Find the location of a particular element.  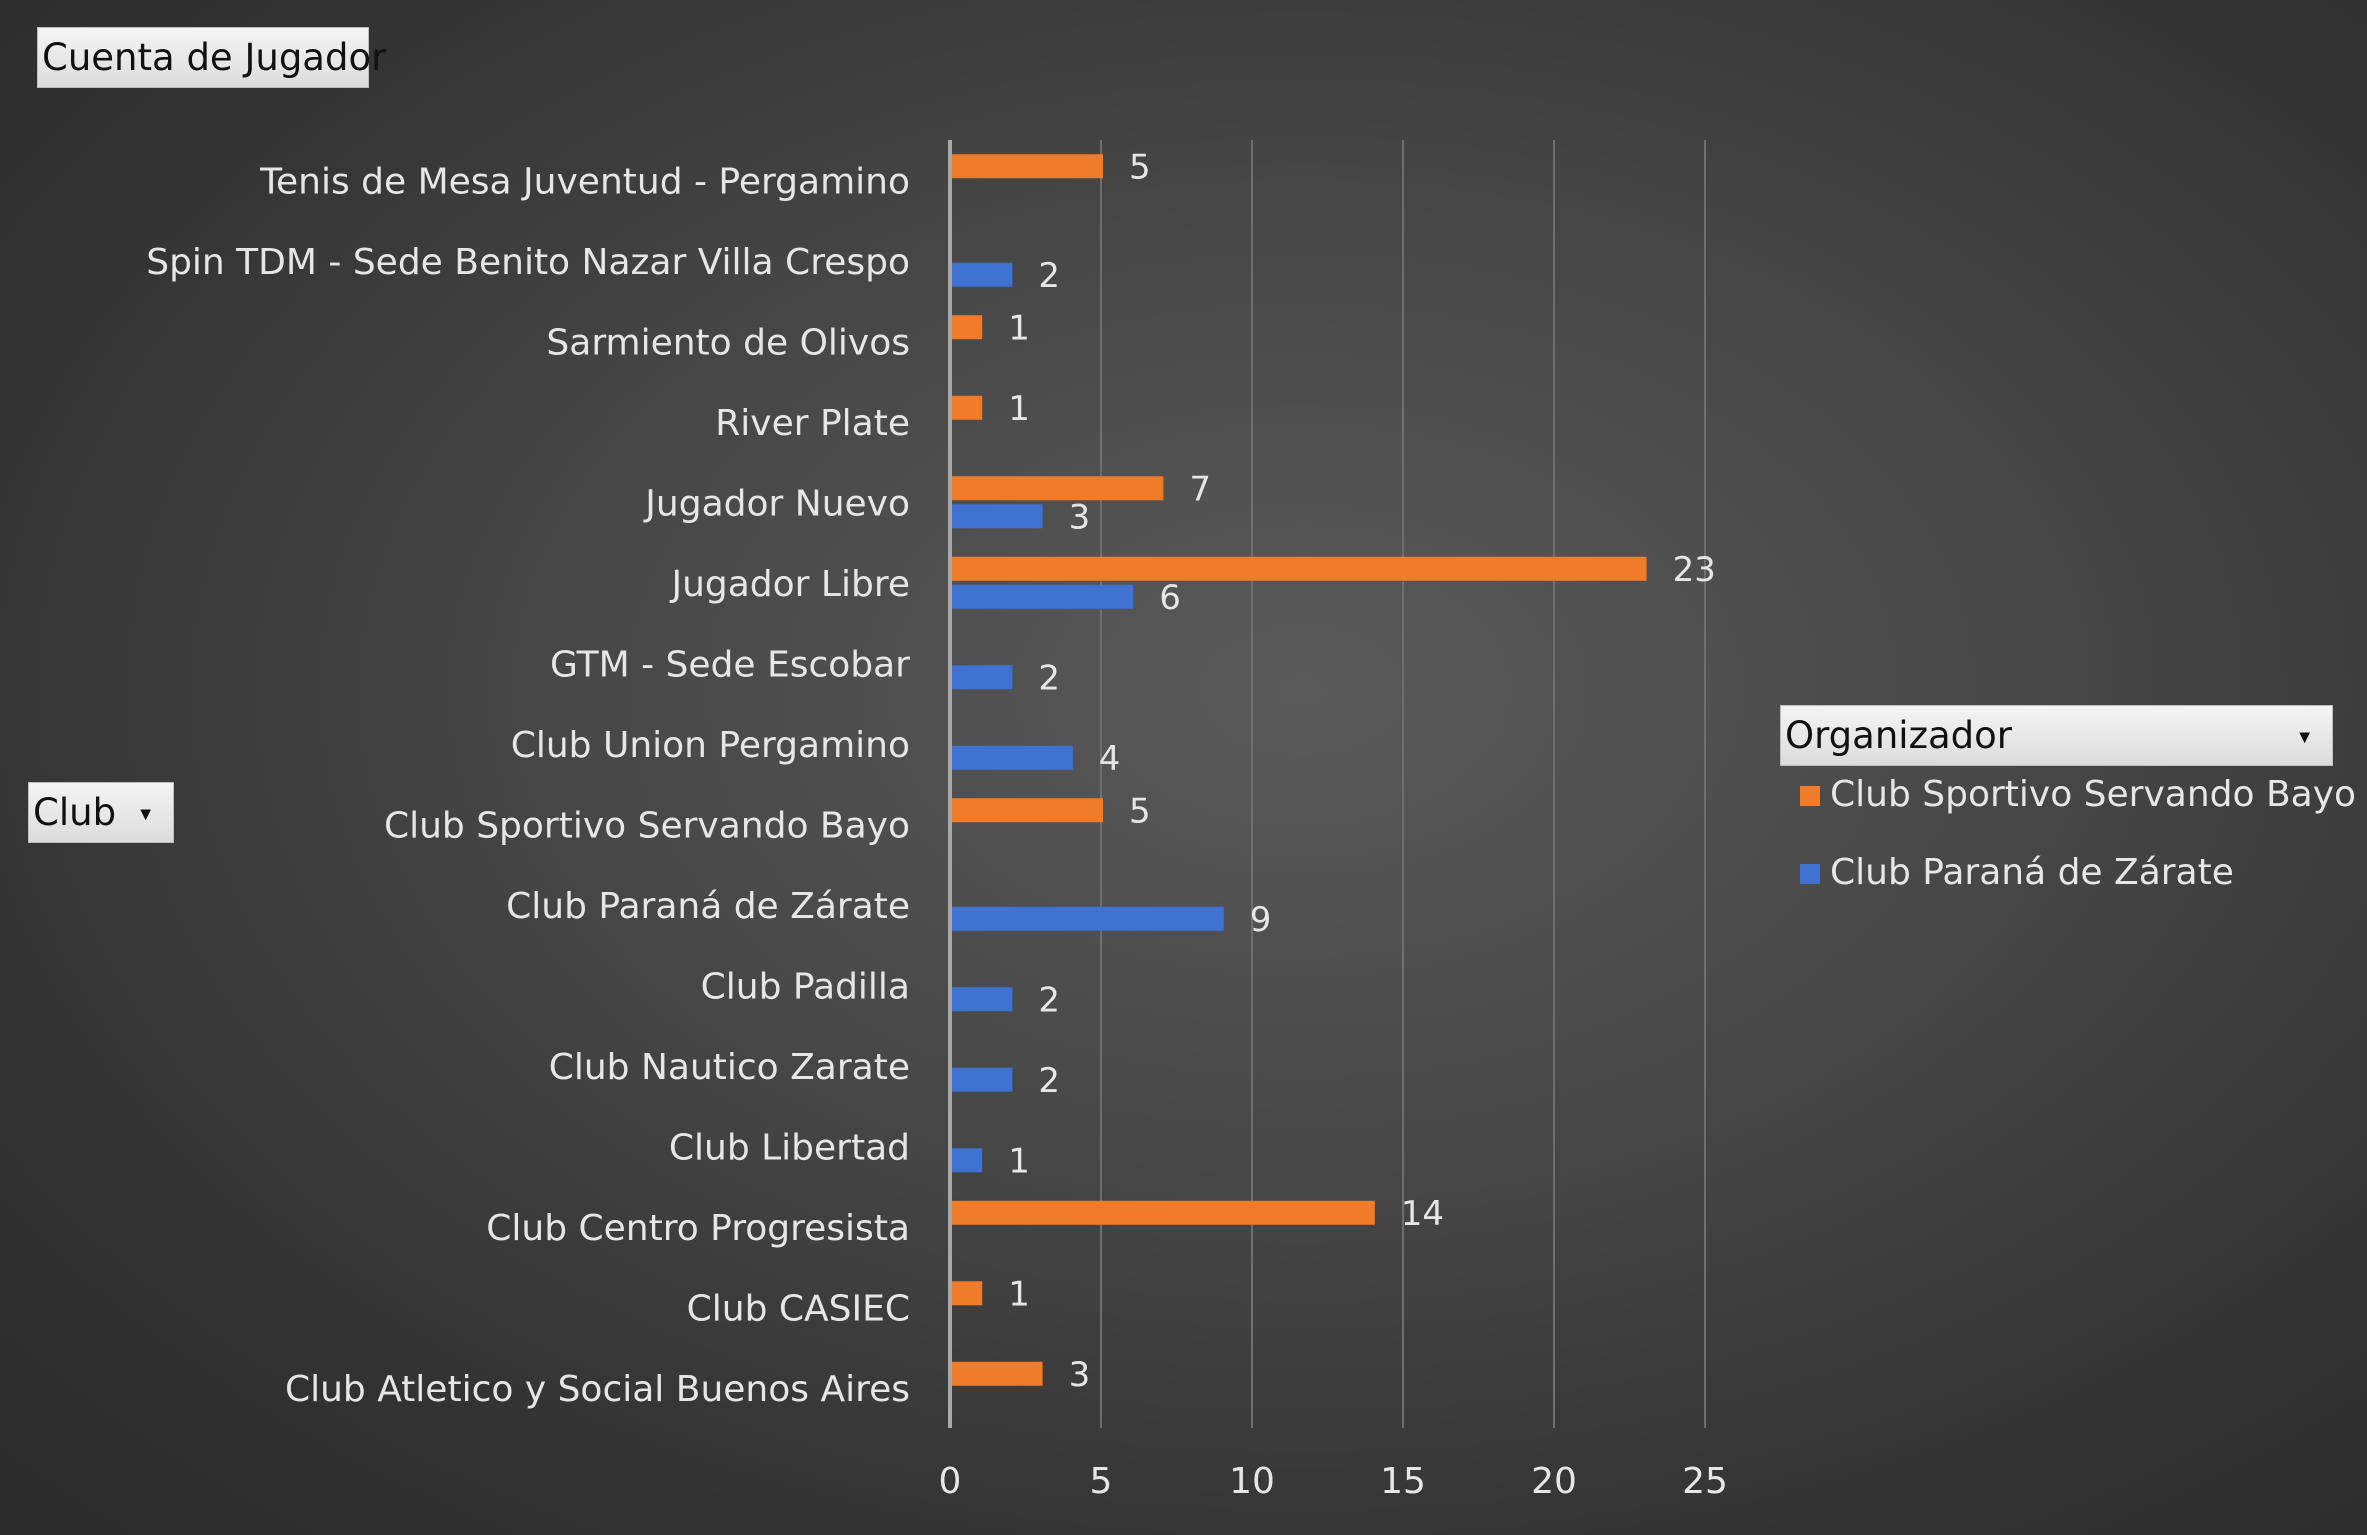

category-label: Club Centro Progresista is located at coordinates (698, 1228).